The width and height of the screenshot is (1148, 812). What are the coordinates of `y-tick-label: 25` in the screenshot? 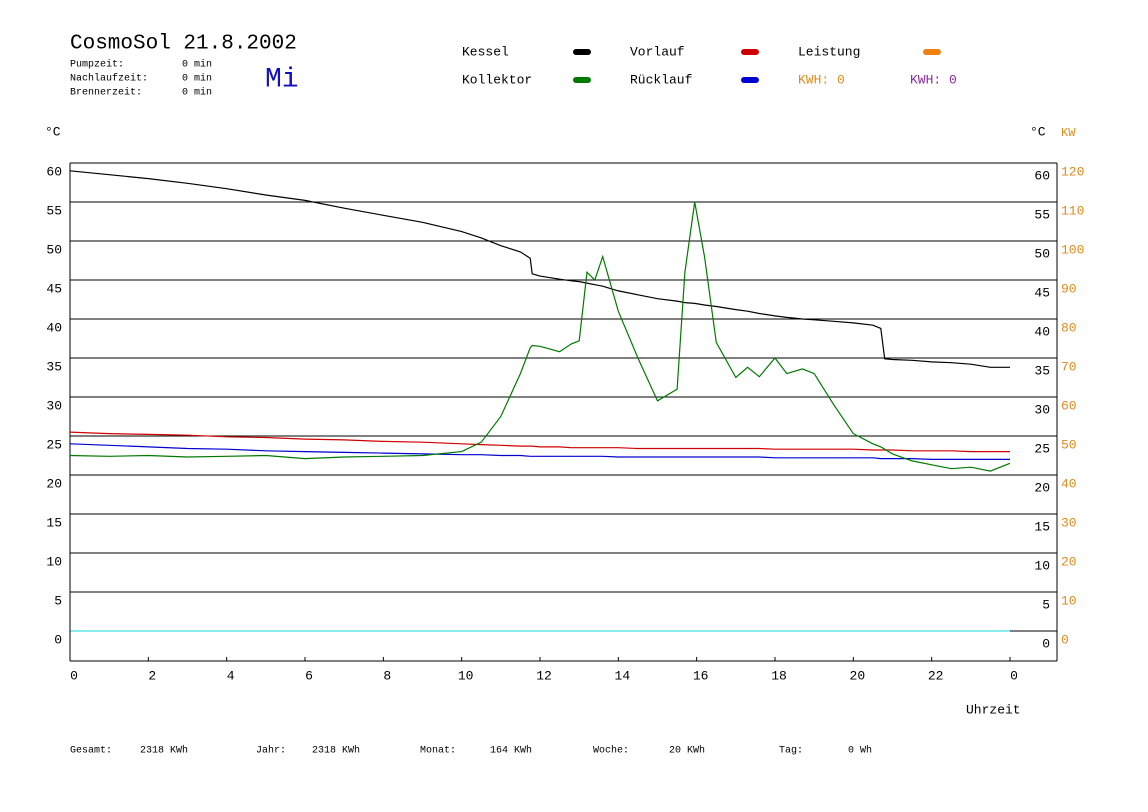 It's located at (54, 444).